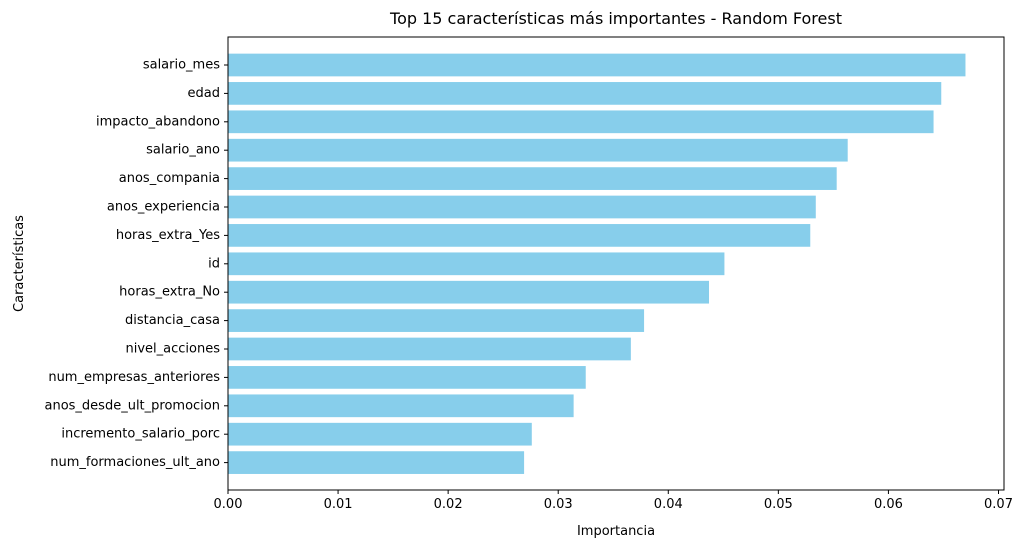  Describe the element at coordinates (204, 93) in the screenshot. I see `y-tick-label: edad` at that location.